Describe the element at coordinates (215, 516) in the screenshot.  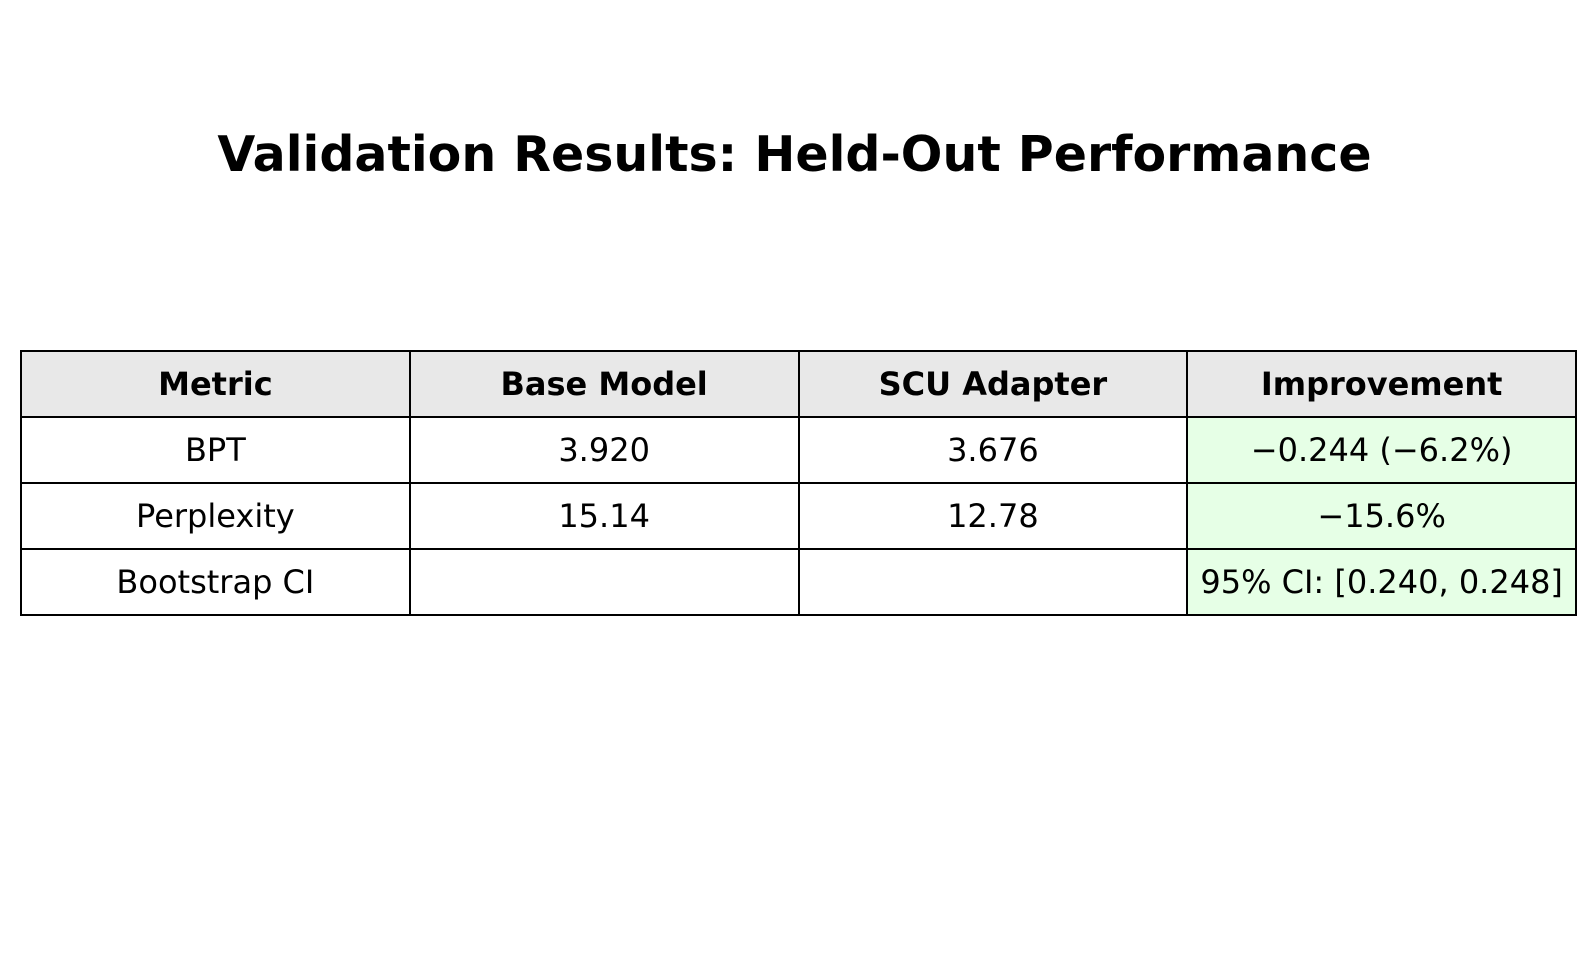
I see `cell-metric: Perplexity` at that location.